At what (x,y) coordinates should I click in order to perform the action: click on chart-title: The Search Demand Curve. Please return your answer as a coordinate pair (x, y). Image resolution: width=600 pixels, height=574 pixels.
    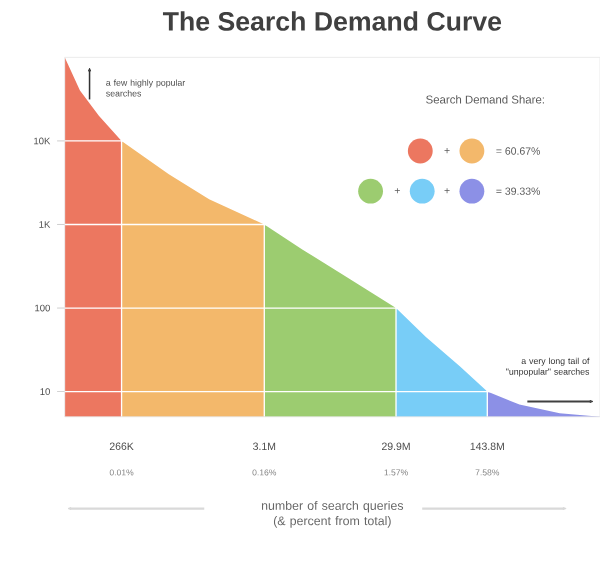
    Looking at the image, I should click on (332, 21).